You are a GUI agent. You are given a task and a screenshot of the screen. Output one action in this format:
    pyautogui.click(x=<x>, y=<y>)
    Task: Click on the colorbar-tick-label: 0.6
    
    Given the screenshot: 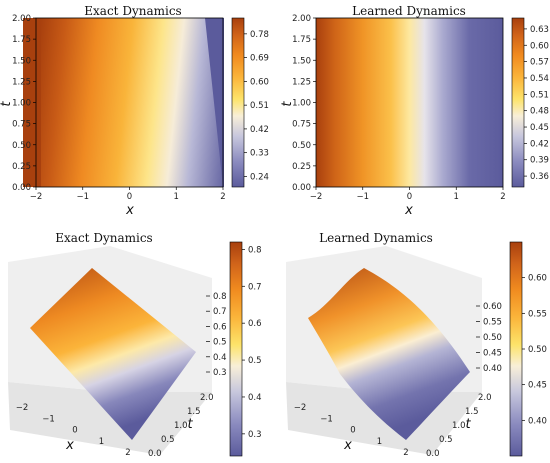 What is the action you would take?
    pyautogui.click(x=255, y=324)
    